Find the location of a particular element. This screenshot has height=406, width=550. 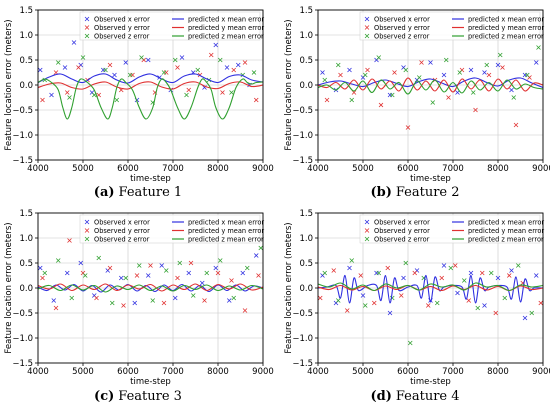

x-axis-label: time-step is located at coordinates (430, 179).